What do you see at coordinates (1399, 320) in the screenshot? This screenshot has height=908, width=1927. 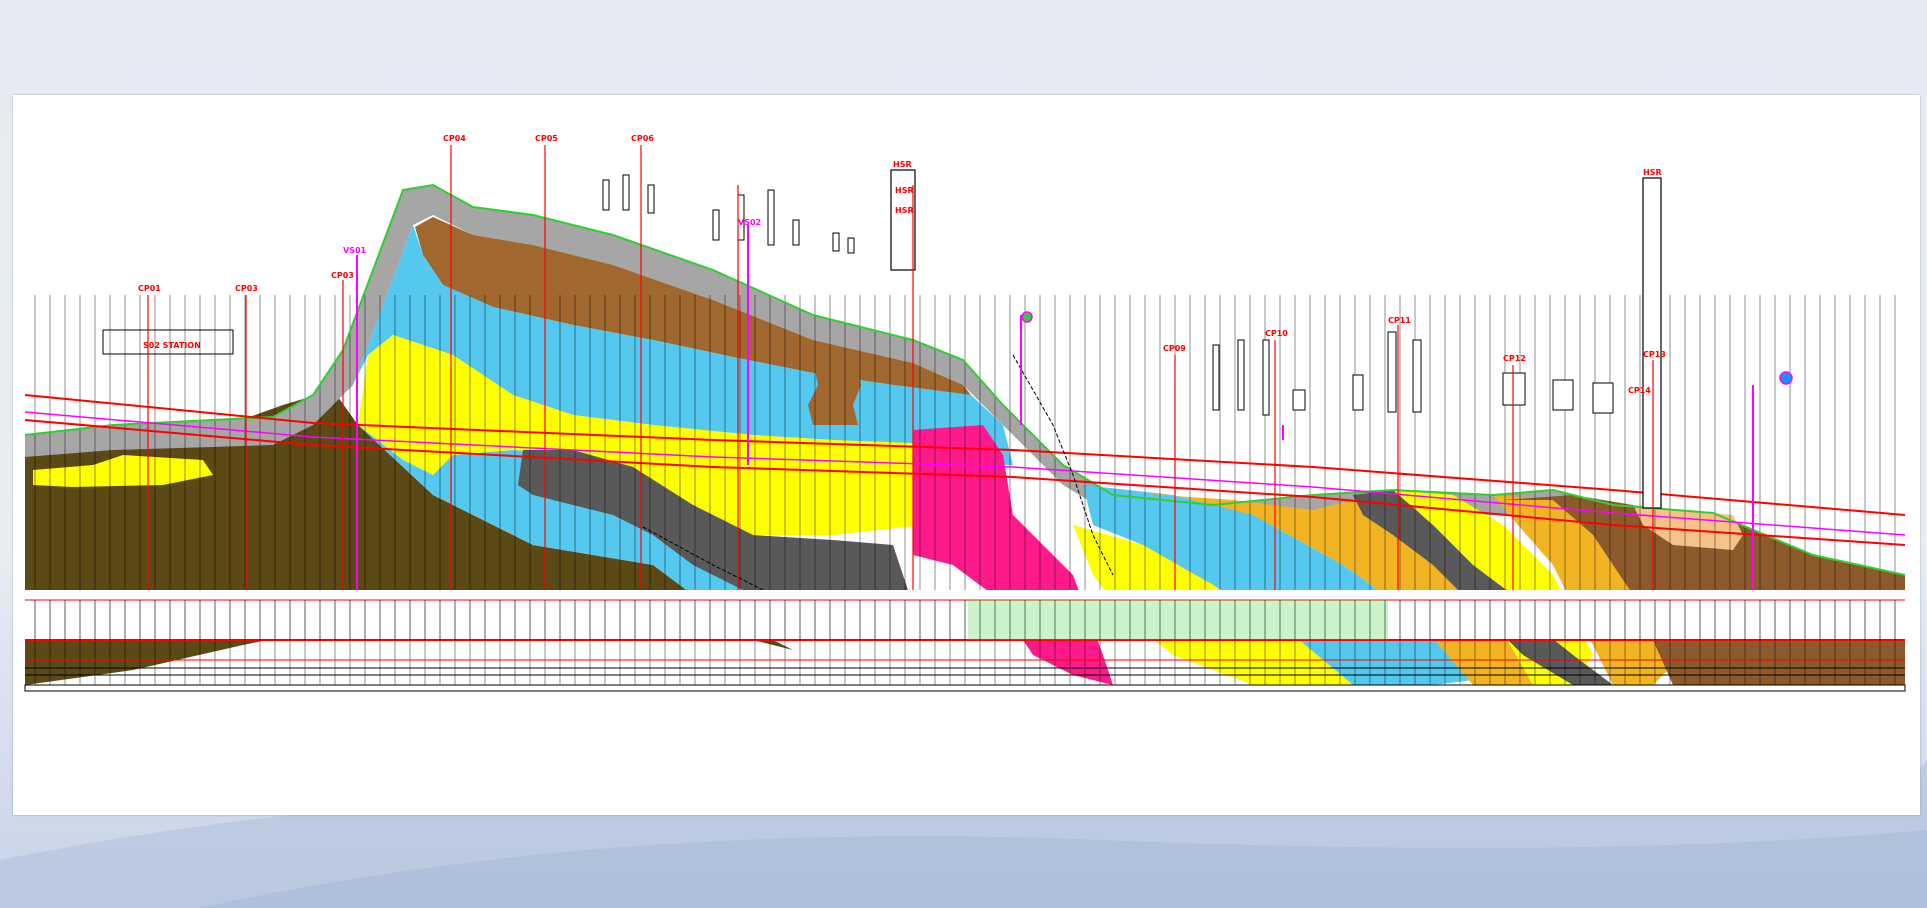 I see `borehole-tag: CP11` at bounding box center [1399, 320].